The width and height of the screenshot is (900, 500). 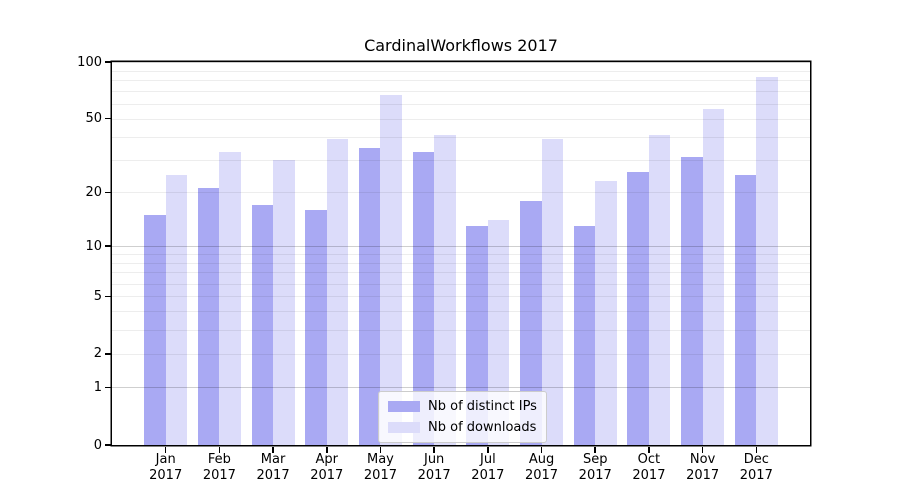 I want to click on legend: Nb of distinct IPs Nb of downloads, so click(x=462, y=417).